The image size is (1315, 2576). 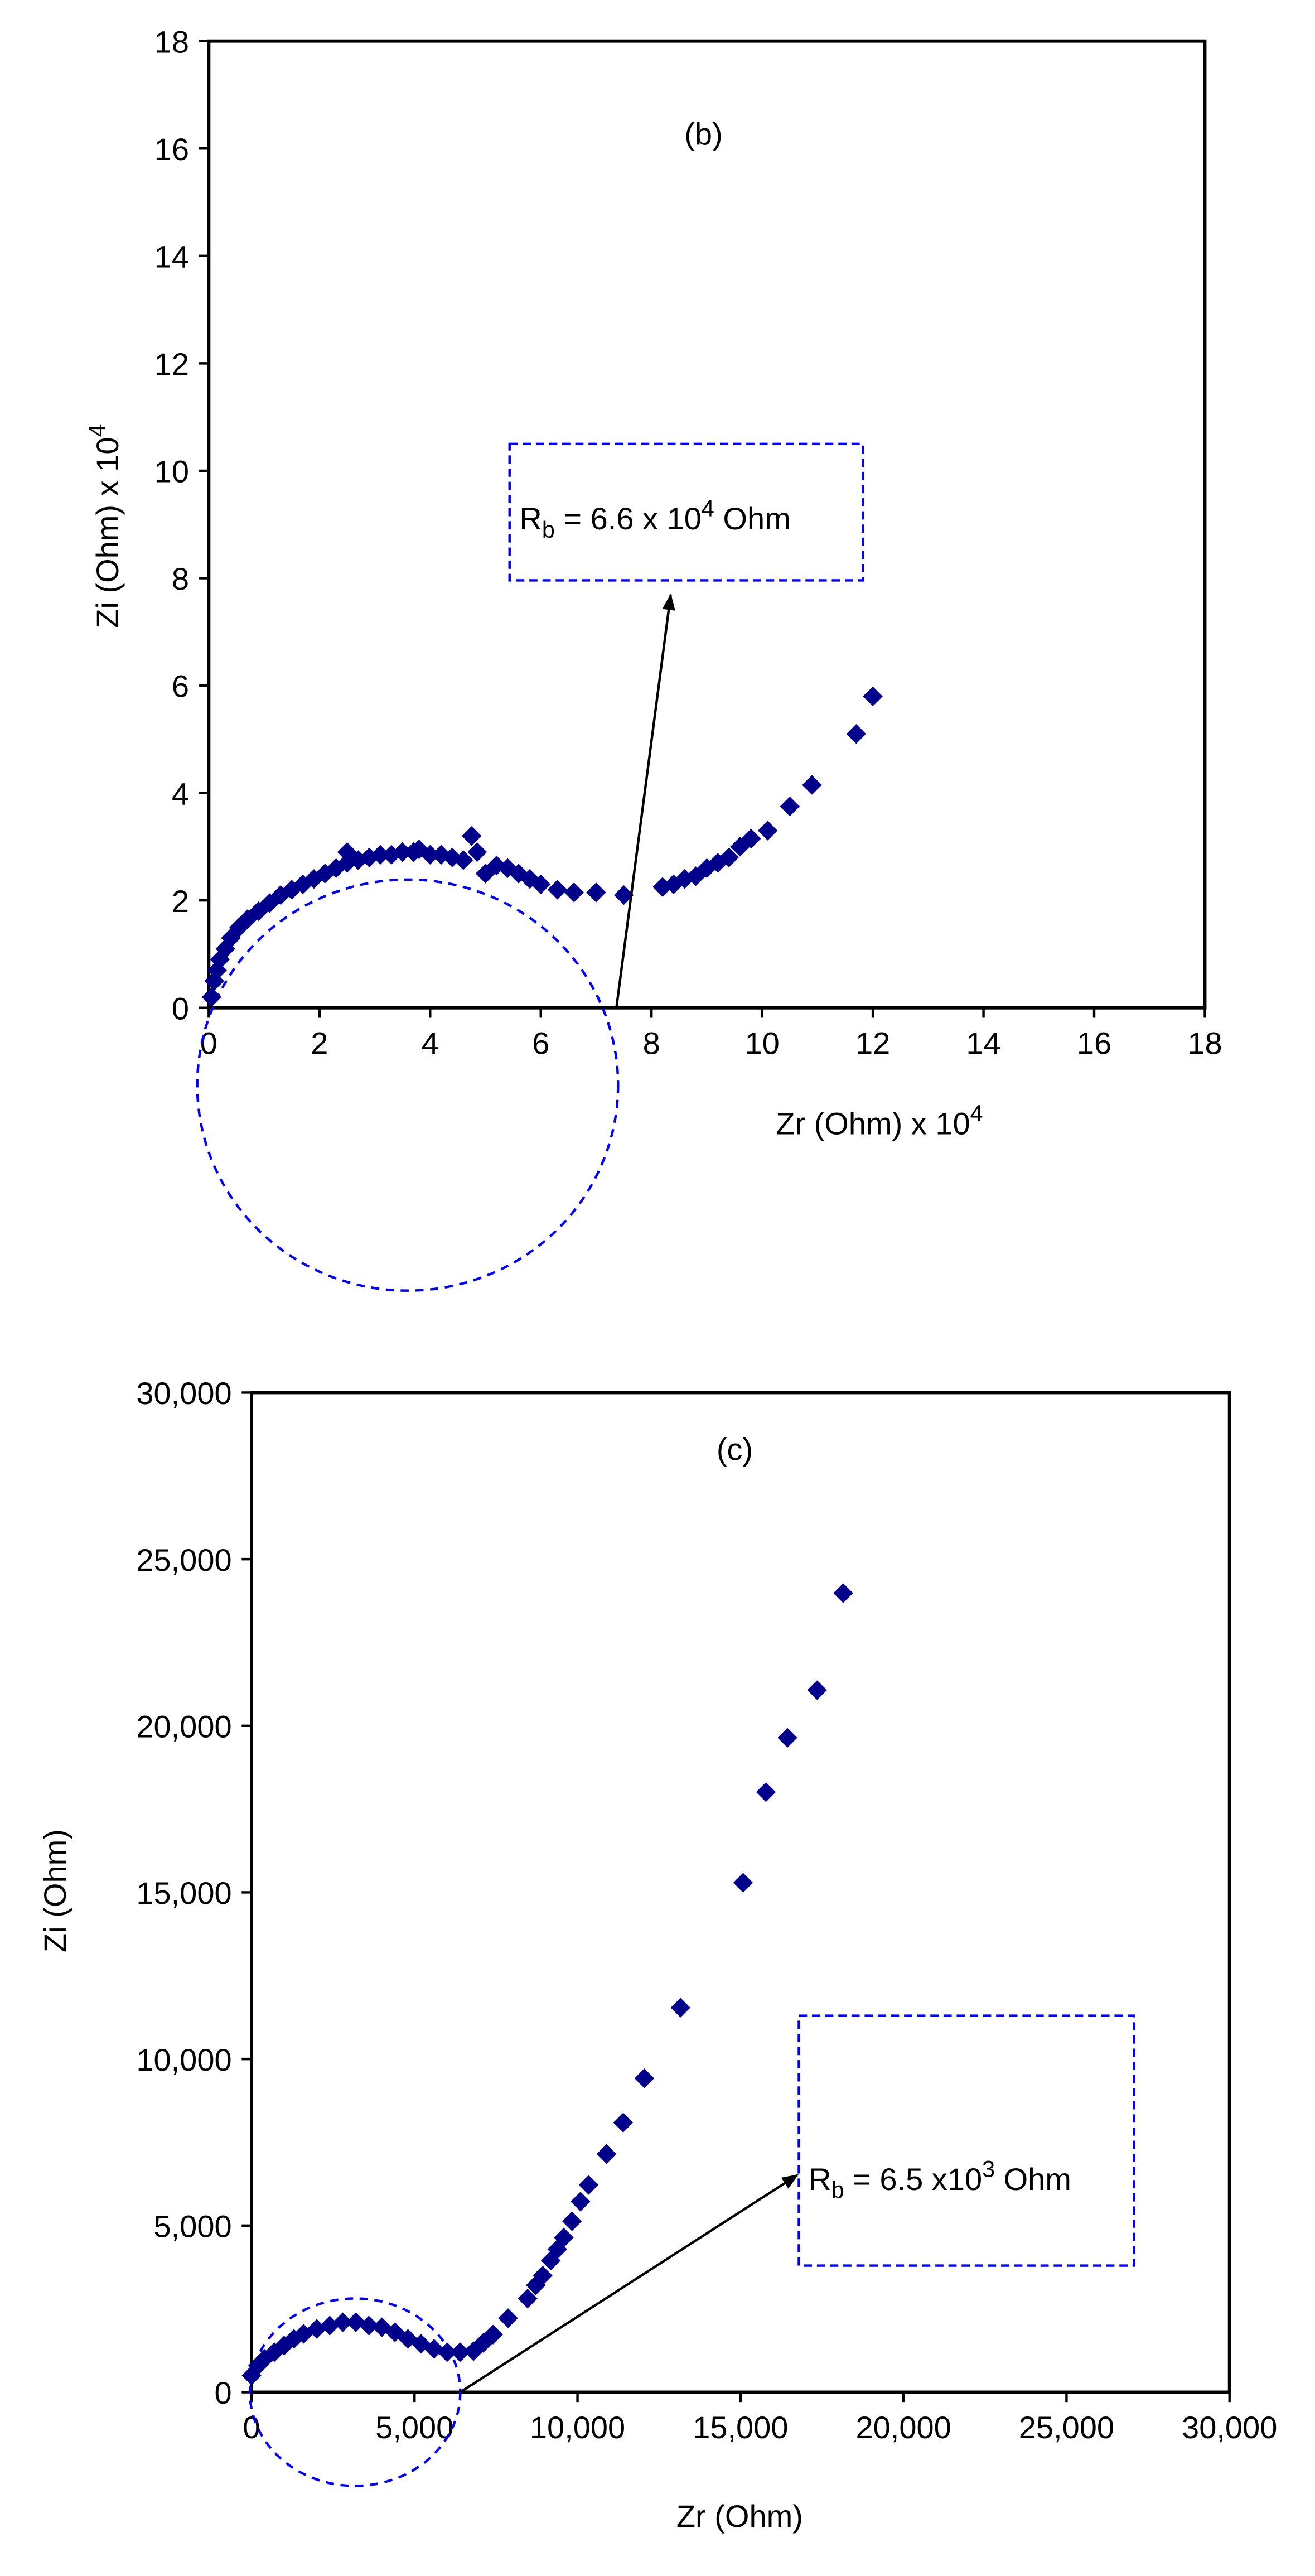 What do you see at coordinates (740, 2427) in the screenshot?
I see `x-tick-label: 15,000` at bounding box center [740, 2427].